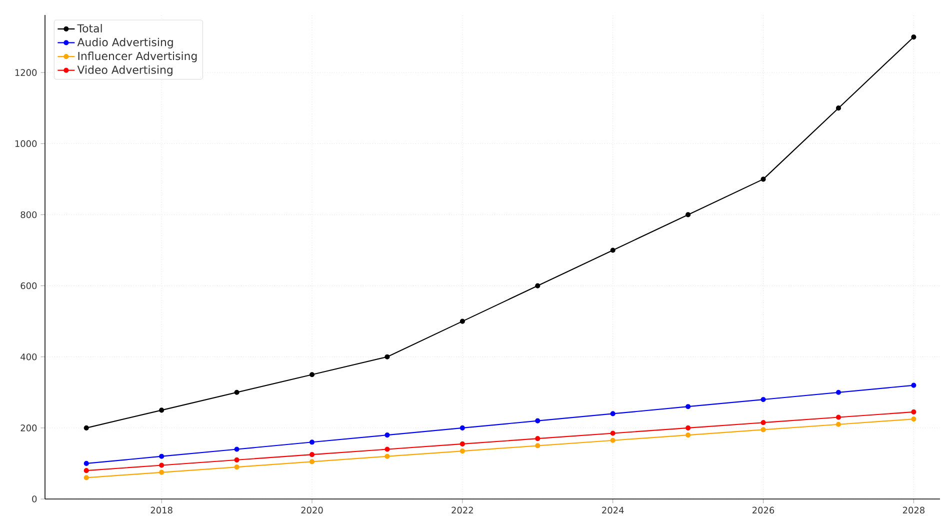  Describe the element at coordinates (312, 510) in the screenshot. I see `x-tick-label: 2020` at that location.